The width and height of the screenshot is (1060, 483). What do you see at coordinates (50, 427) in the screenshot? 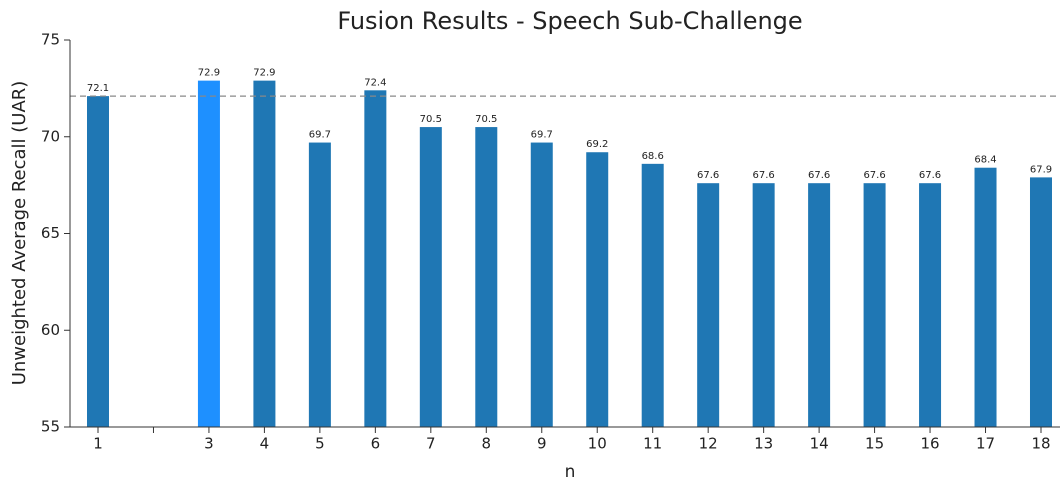
I see `y-tick-label: 55` at bounding box center [50, 427].